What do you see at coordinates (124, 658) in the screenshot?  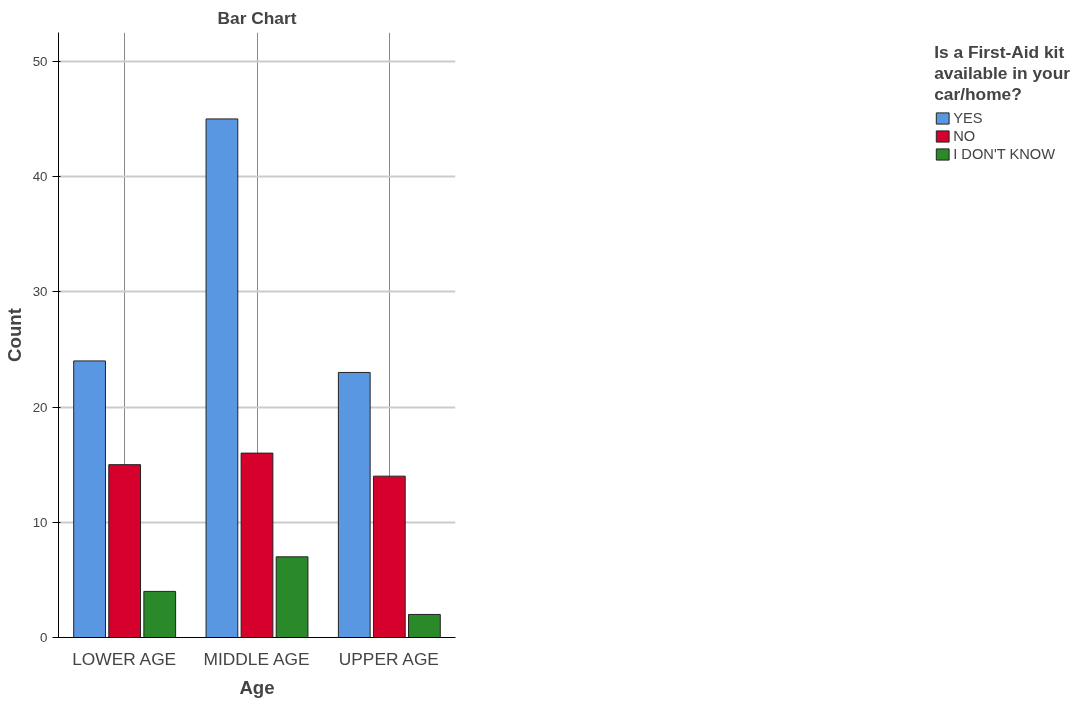 I see `x-tick-label: LOWER AGE` at bounding box center [124, 658].